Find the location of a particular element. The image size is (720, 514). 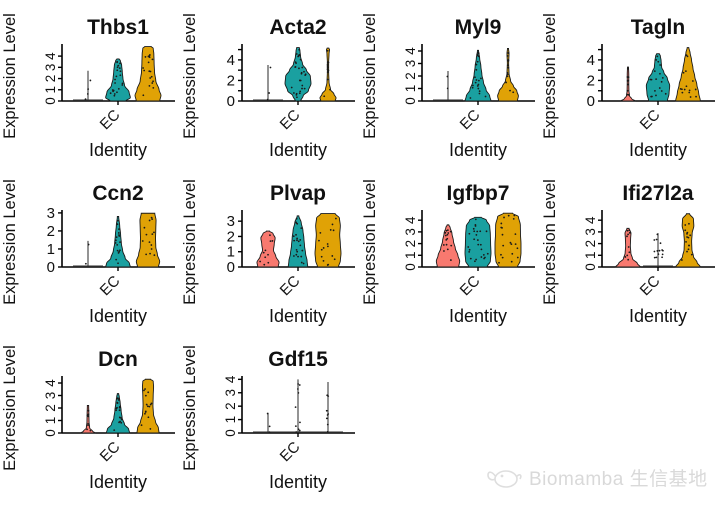

violin-shape-group1 is located at coordinates (628, 247).